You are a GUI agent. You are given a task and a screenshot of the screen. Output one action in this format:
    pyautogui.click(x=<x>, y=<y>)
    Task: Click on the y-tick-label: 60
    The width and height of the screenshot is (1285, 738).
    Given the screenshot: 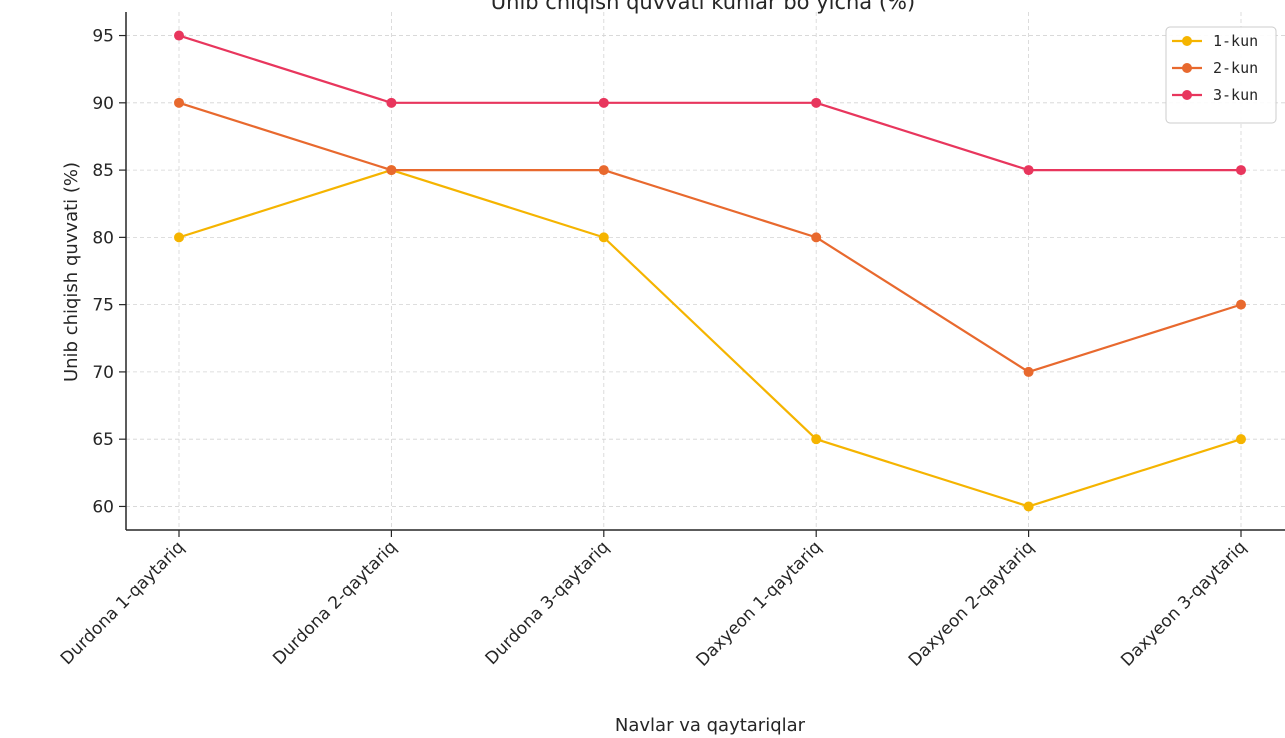 What is the action you would take?
    pyautogui.click(x=103, y=507)
    